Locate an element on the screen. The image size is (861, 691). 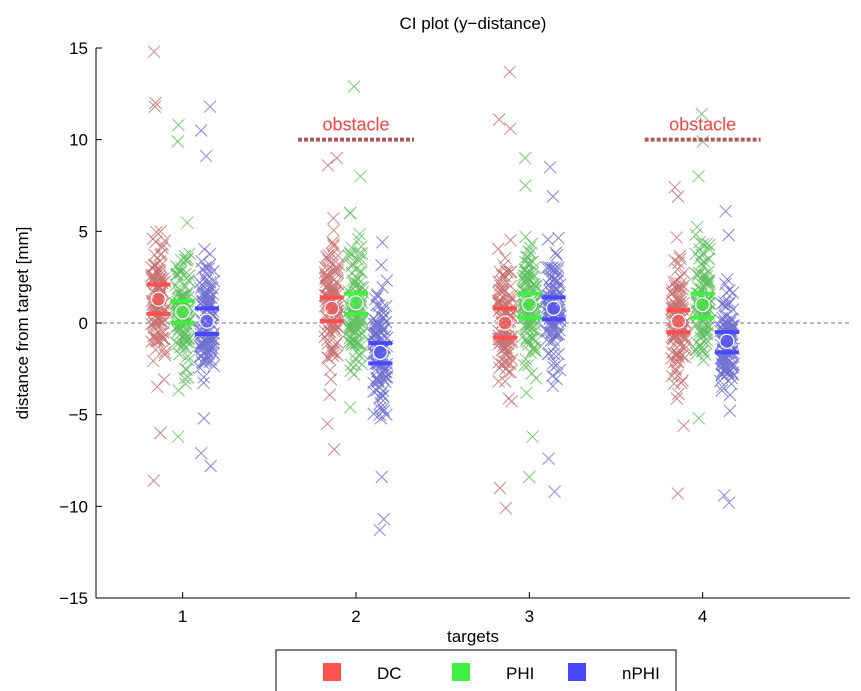
legend-entry-dc: DC is located at coordinates (362, 673).